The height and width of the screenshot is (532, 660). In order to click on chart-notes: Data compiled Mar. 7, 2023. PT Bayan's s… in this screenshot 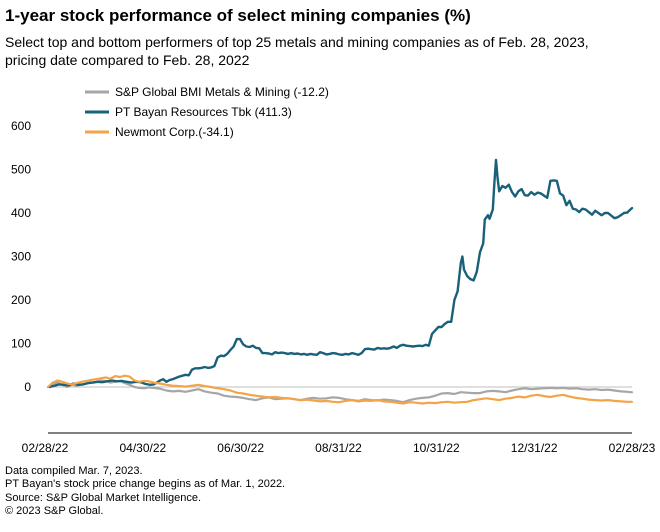, I will do `click(330, 492)`.